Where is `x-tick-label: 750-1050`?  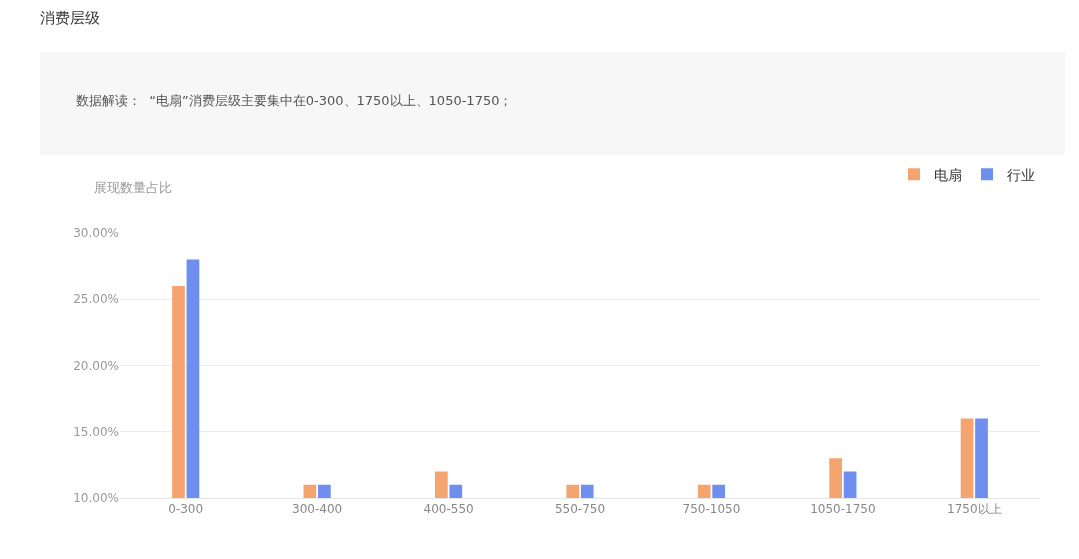 x-tick-label: 750-1050 is located at coordinates (711, 509).